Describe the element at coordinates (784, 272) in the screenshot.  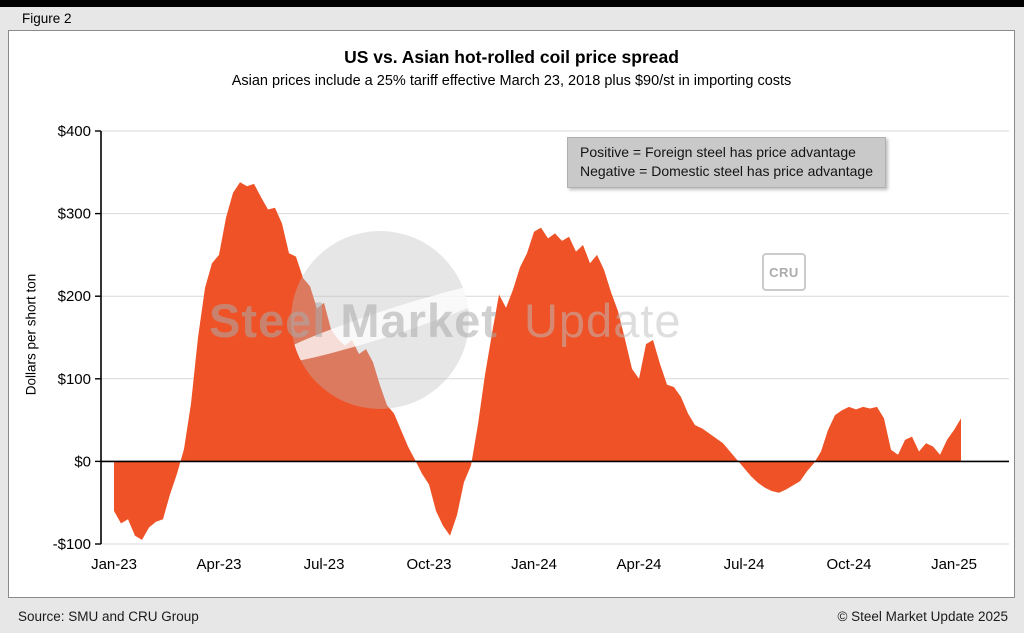
I see `cru-logo: CRU` at that location.